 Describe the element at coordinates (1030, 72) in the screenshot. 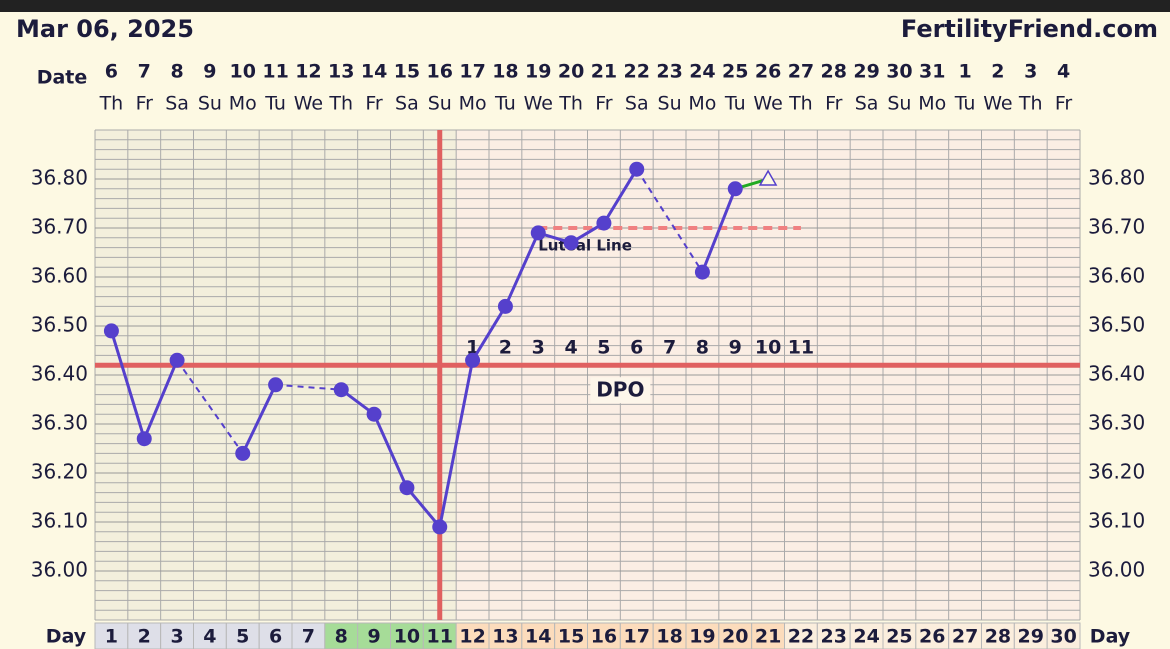

I see `date-label: 3` at that location.